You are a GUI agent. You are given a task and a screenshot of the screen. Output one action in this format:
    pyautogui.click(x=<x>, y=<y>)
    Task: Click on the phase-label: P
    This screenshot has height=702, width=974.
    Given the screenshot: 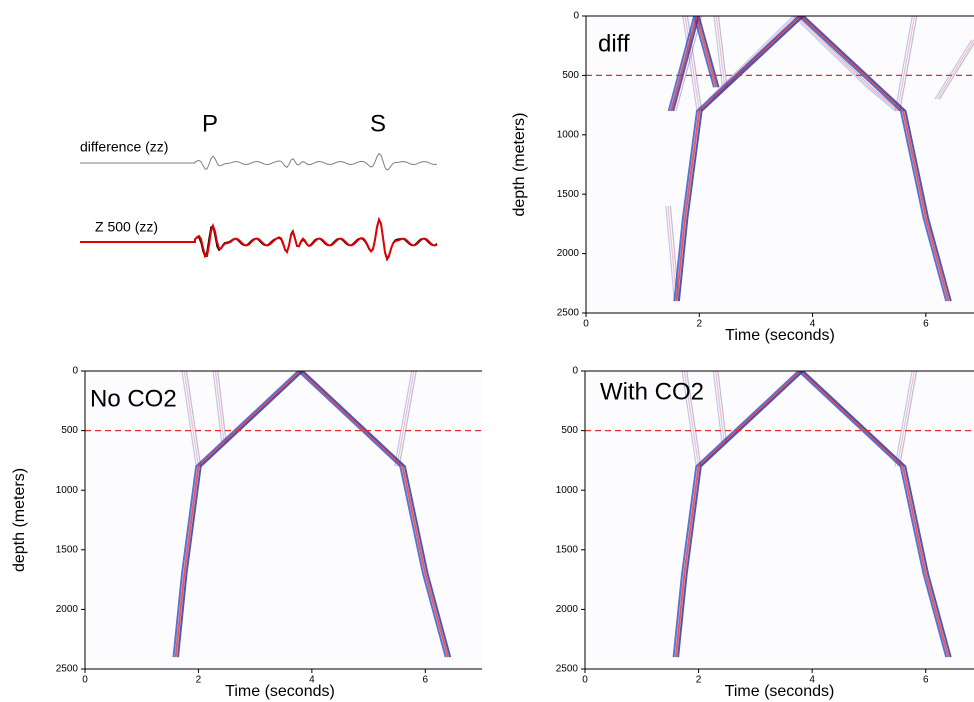 What is the action you would take?
    pyautogui.click(x=210, y=123)
    